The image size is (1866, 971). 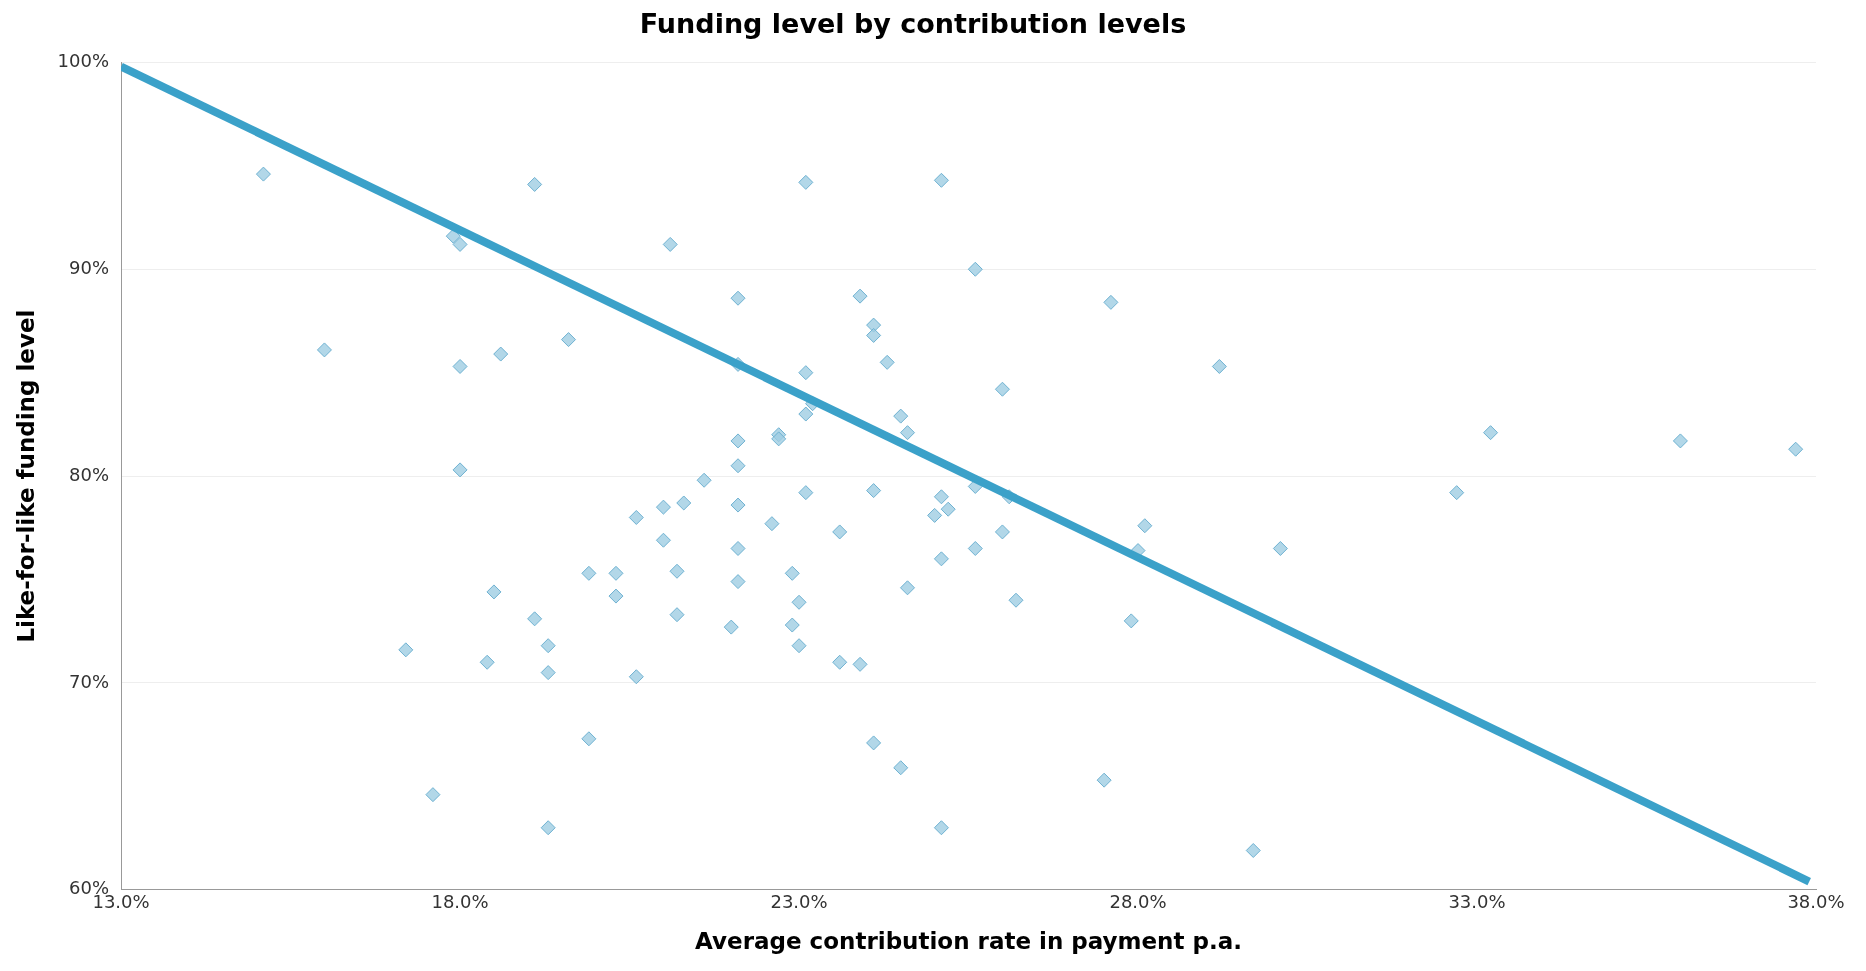 What do you see at coordinates (913, 24) in the screenshot?
I see `chart-title: Funding level by contribution levels` at bounding box center [913, 24].